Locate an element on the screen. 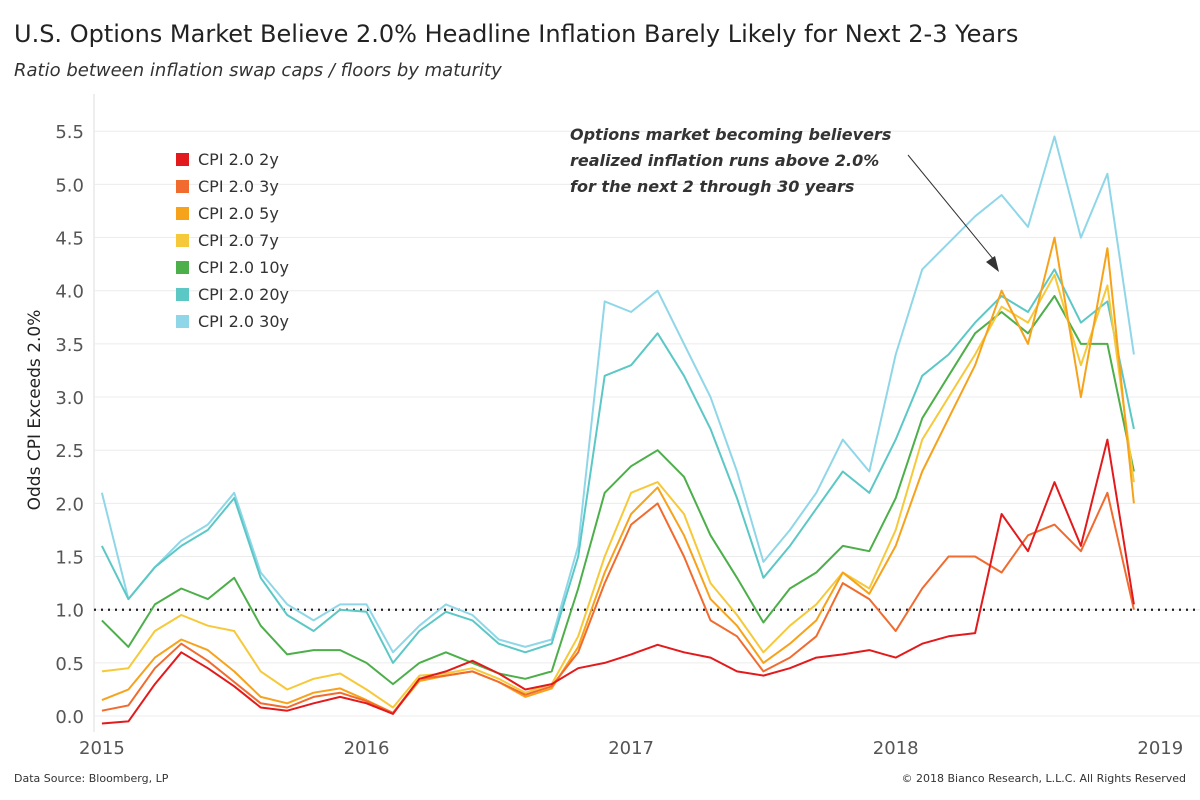 The width and height of the screenshot is (1200, 800). legend-item: CPI 2.0 10y is located at coordinates (232, 267).